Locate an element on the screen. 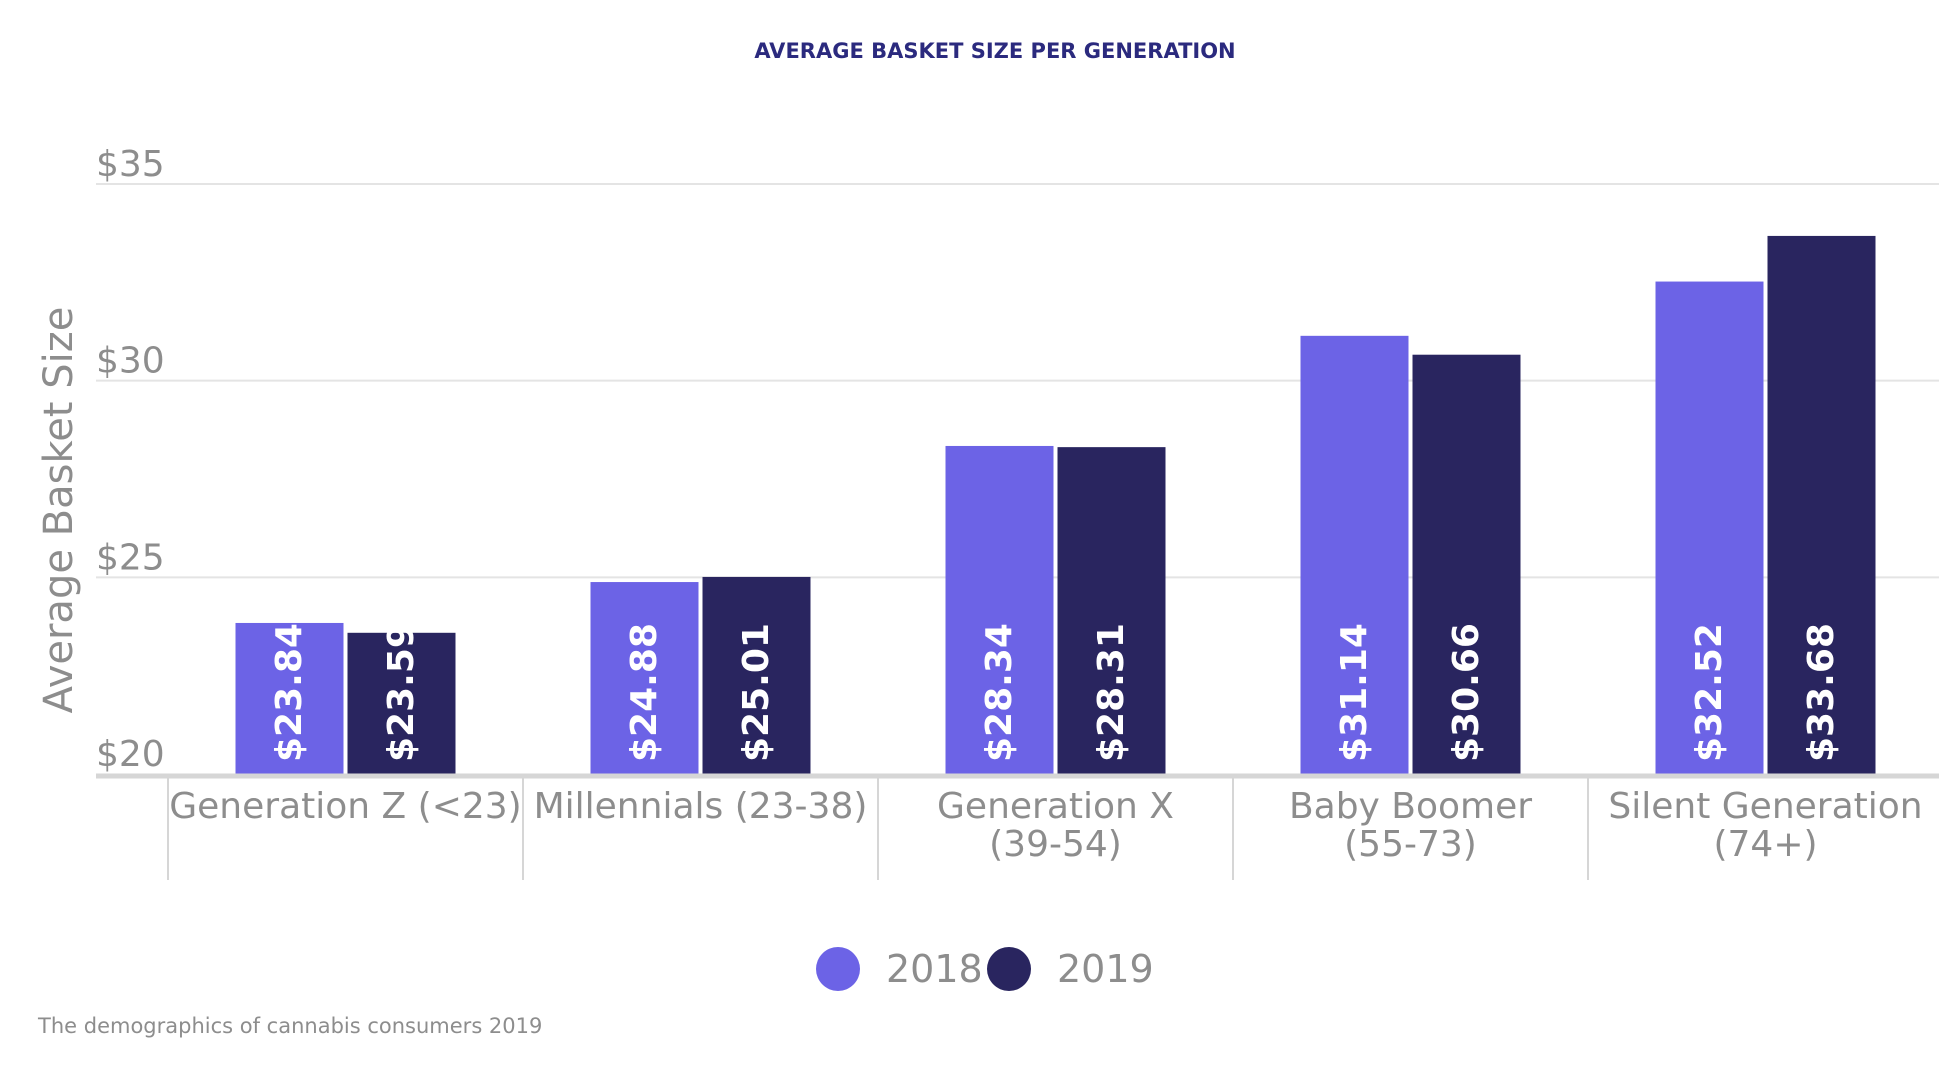 The image size is (1939, 1066). data-label: $23.59 is located at coordinates (401, 692).